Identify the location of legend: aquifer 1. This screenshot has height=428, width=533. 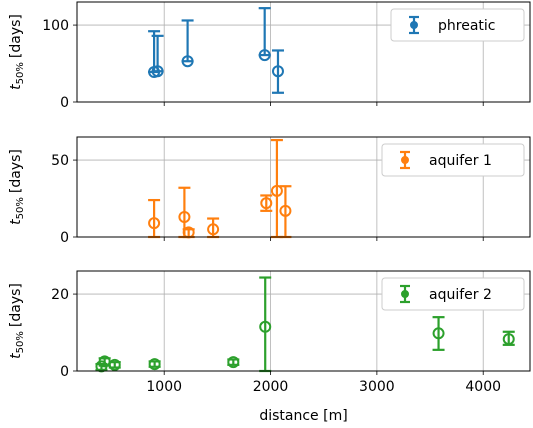
(453, 160).